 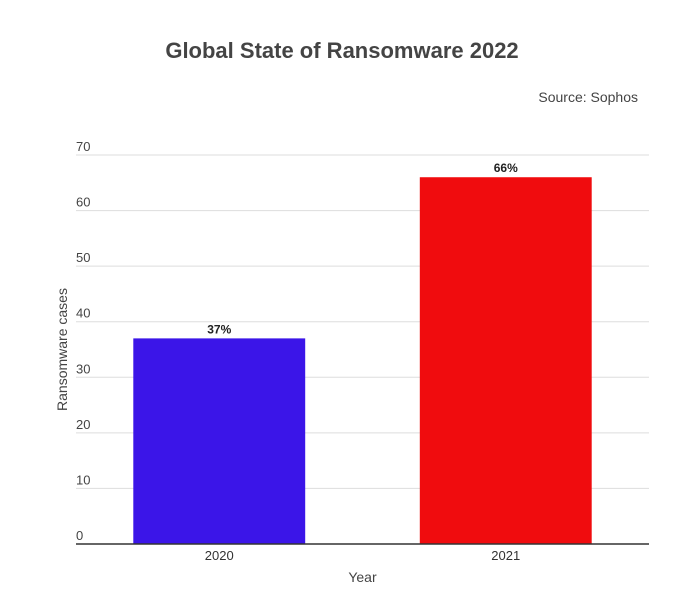 I want to click on y-tick-label: 70, so click(x=83, y=146).